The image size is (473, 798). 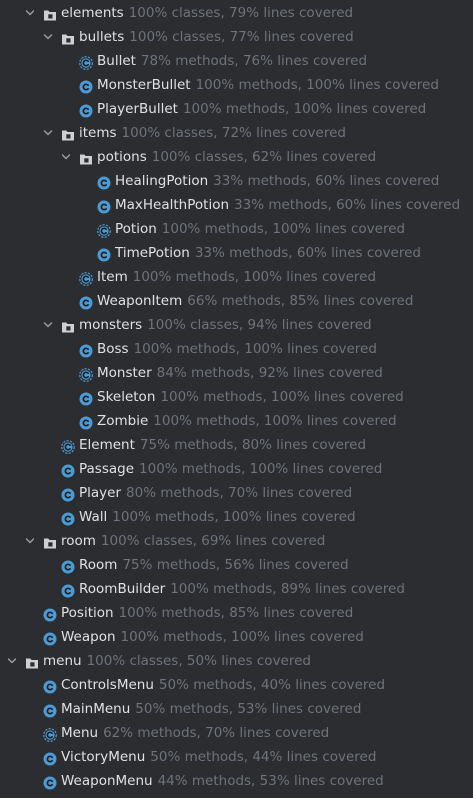 I want to click on item-name: Boss, so click(x=113, y=349).